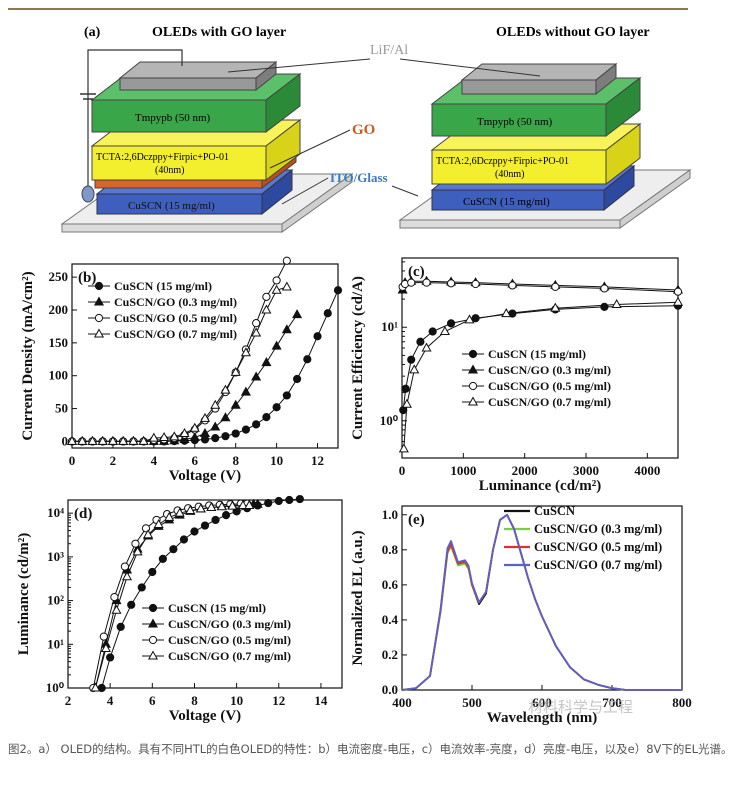 This screenshot has width=751, height=795. I want to click on lif-al-label: LiF/Al, so click(389, 50).